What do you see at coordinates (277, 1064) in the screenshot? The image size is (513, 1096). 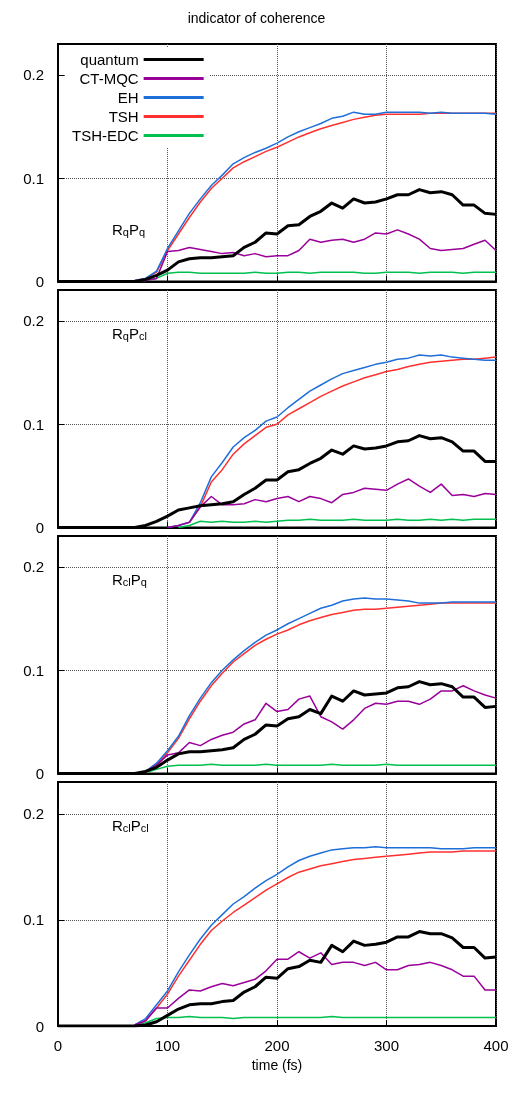 I see `x-axis-title: time (fs)` at bounding box center [277, 1064].